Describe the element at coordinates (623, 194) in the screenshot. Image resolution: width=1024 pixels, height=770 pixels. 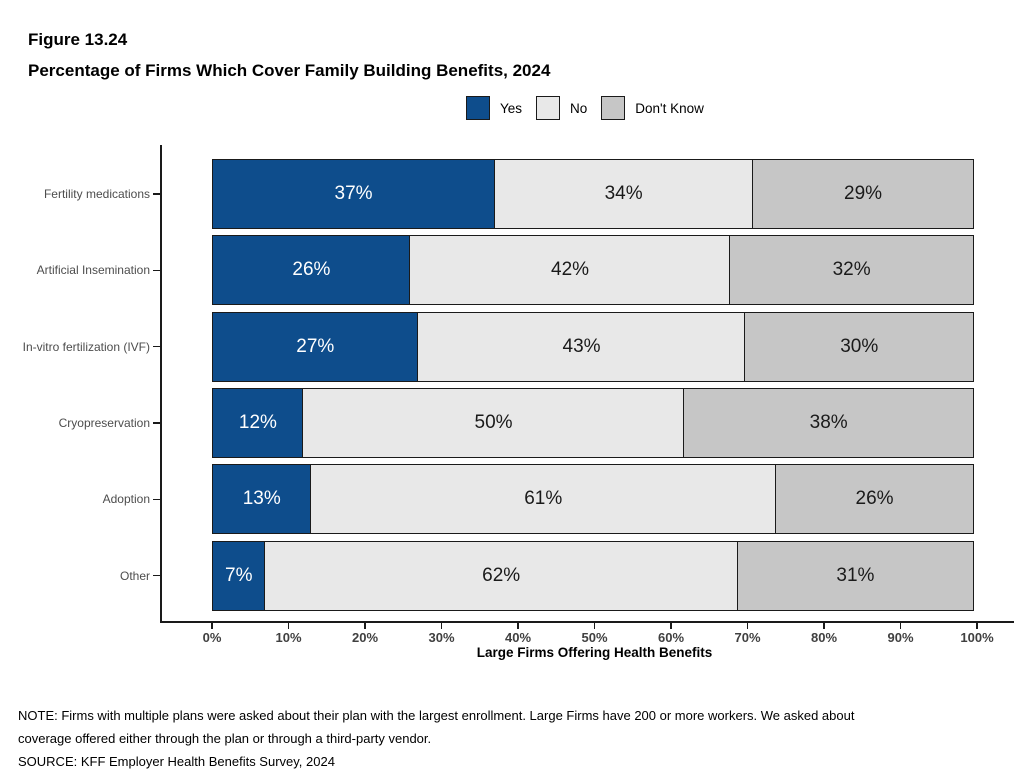
I see `bar-segment-no: 34%` at that location.